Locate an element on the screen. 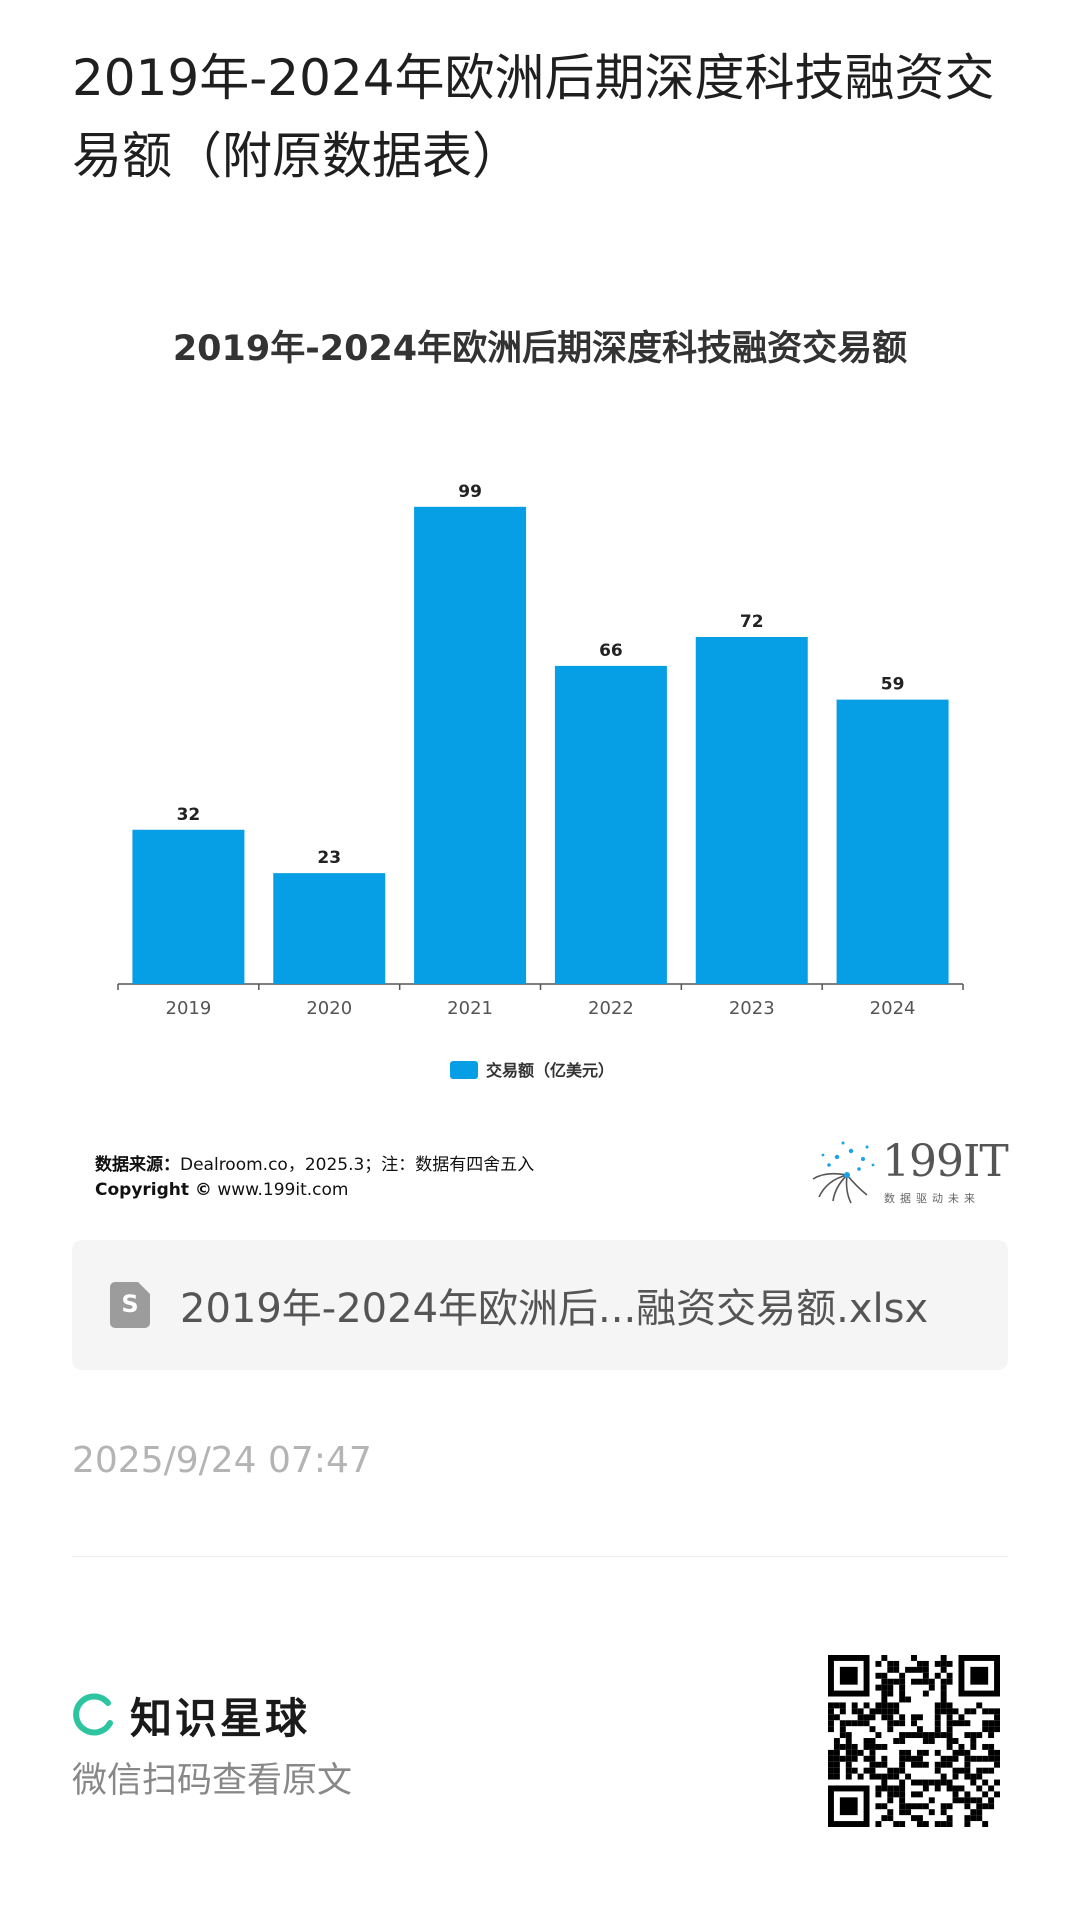  qr-code is located at coordinates (914, 1741).